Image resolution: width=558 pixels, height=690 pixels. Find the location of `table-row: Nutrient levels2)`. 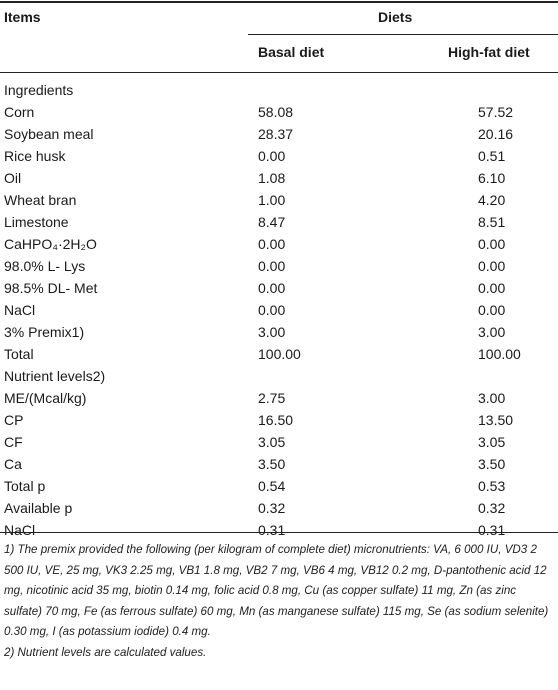

table-row: Nutrient levels2) is located at coordinates (279, 376).